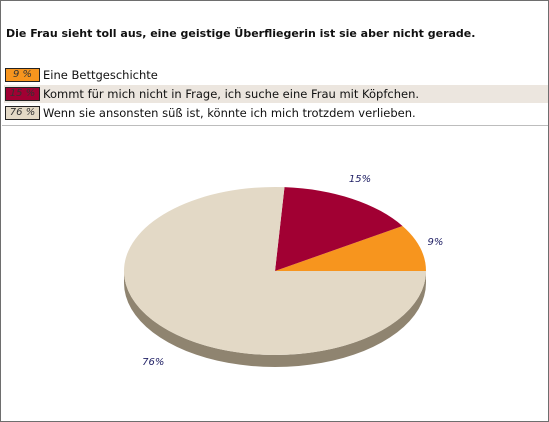 This screenshot has height=422, width=549. Describe the element at coordinates (22, 113) in the screenshot. I see `legend-swatch-verlieben: 76 %` at that location.